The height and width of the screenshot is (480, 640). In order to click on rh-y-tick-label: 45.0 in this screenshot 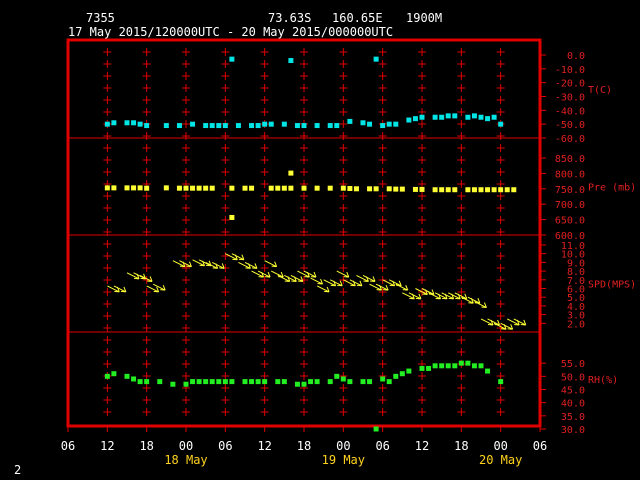, I will do `click(573, 391)`.